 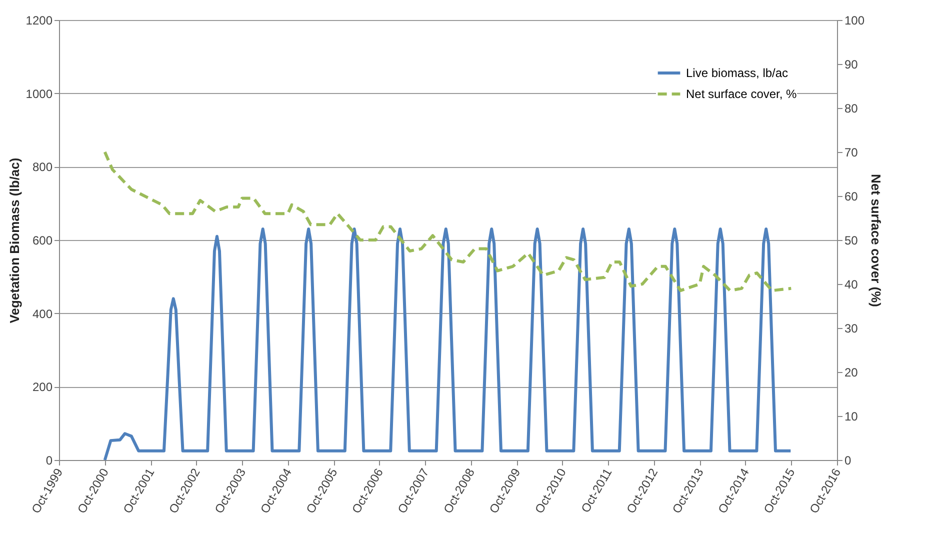 I want to click on y2-tick-label: 100, so click(x=854, y=21).